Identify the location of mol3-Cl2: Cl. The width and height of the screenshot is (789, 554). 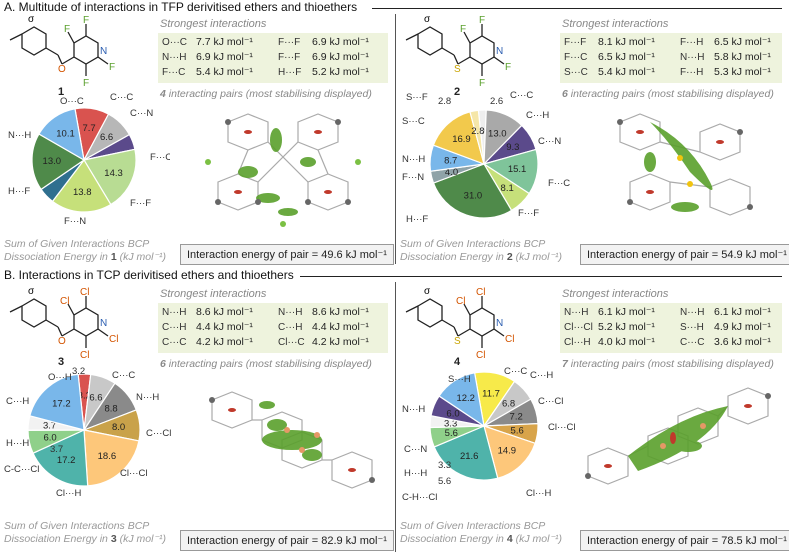
(84, 292).